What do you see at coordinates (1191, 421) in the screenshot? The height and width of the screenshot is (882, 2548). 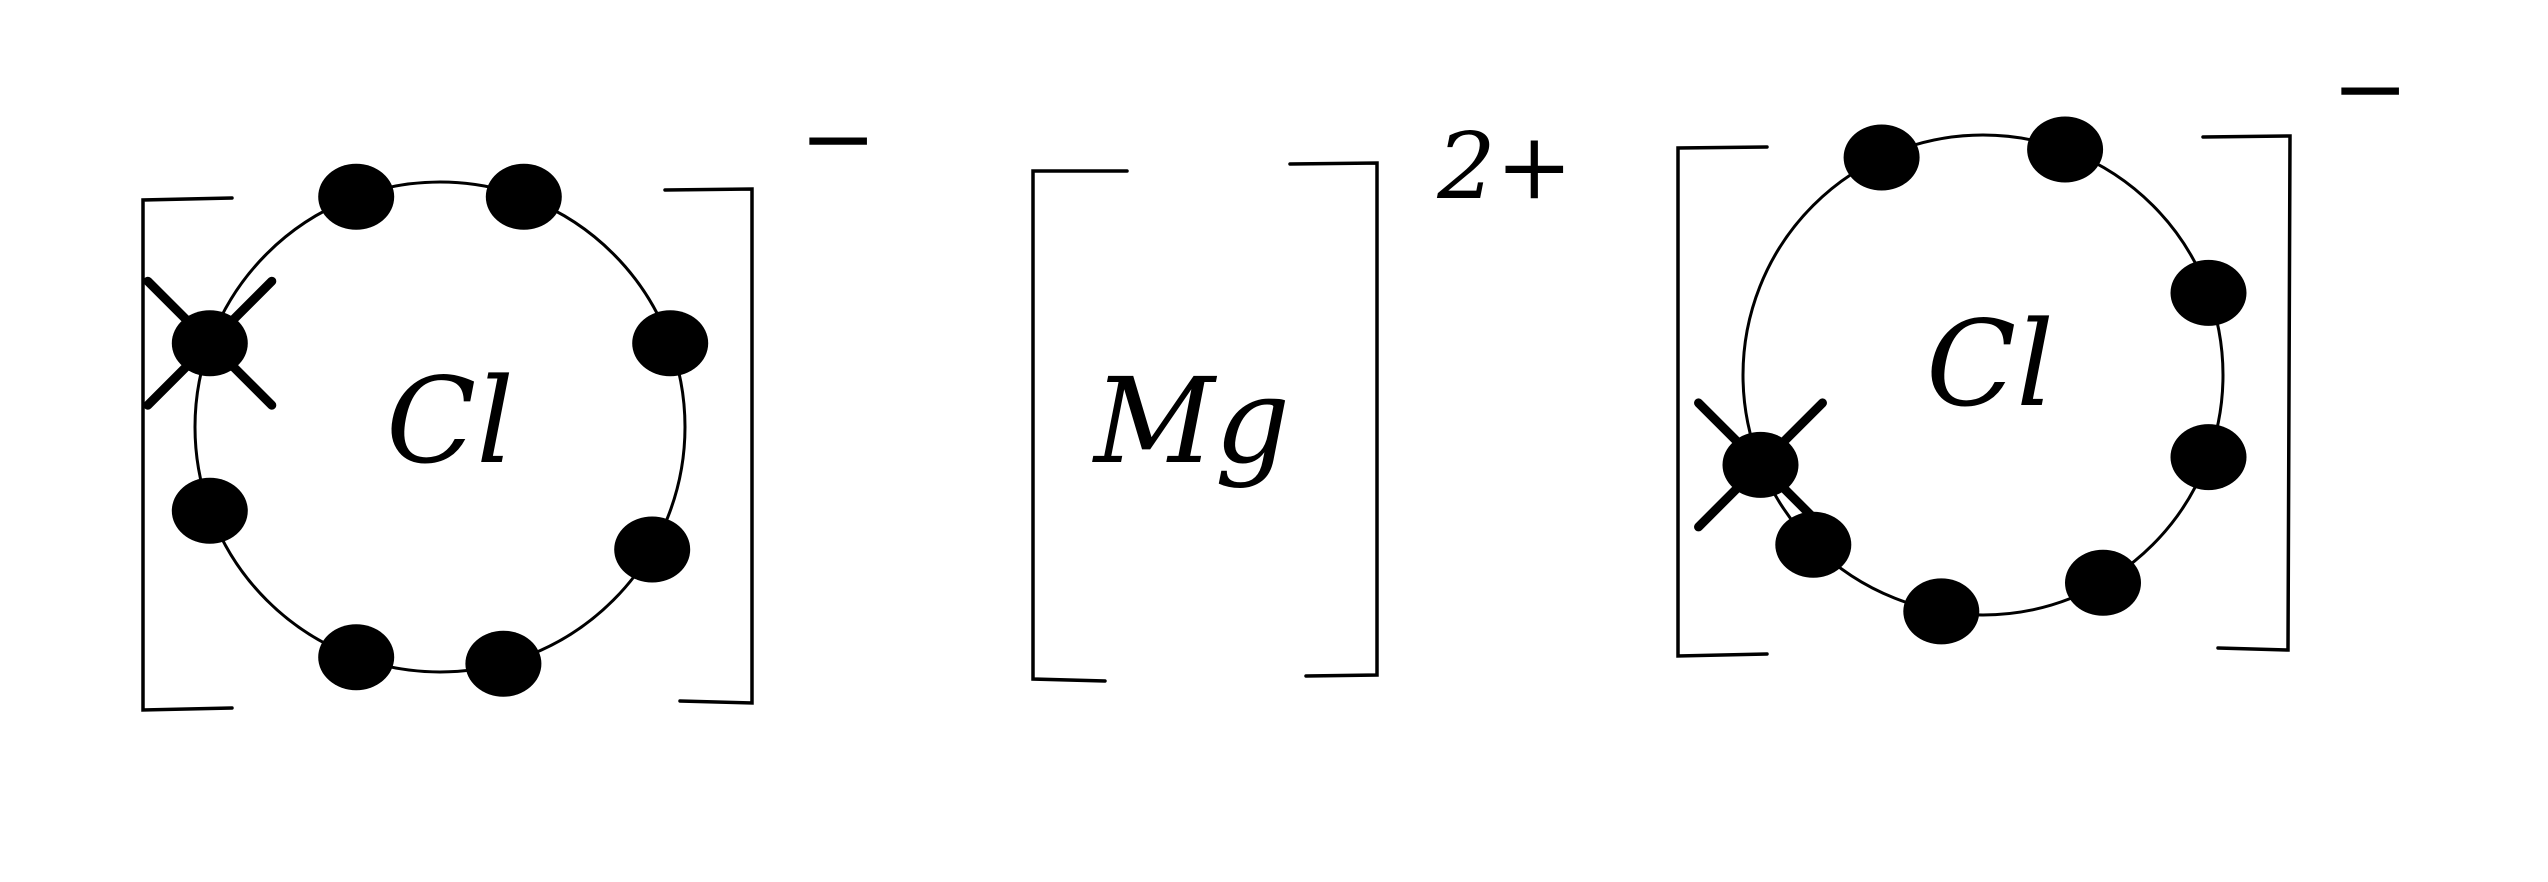 I see `element-symbol: Mg` at bounding box center [1191, 421].